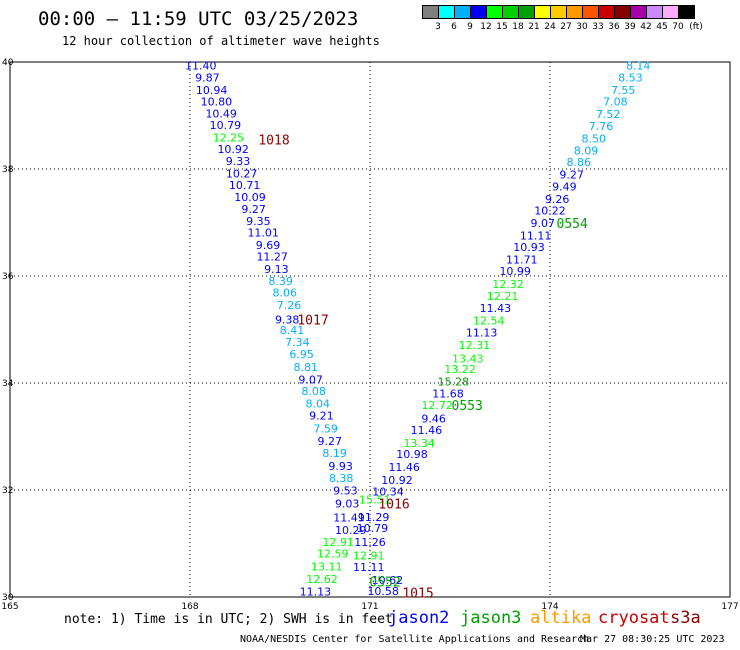 The image size is (740, 650). What do you see at coordinates (8, 63) in the screenshot?
I see `y-tick-label: 40` at bounding box center [8, 63].